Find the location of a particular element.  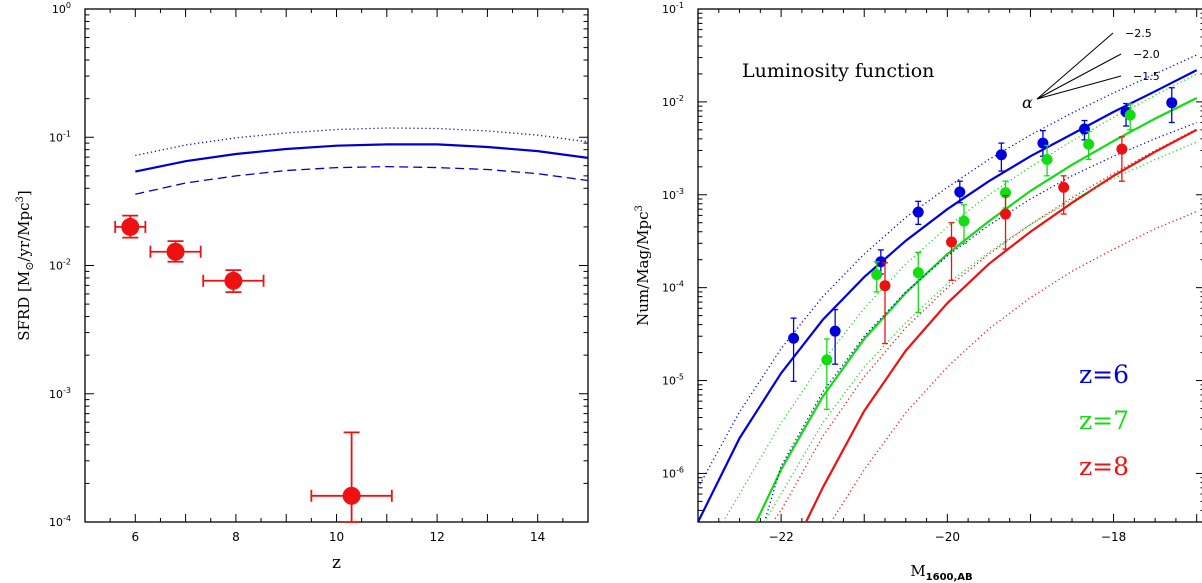

legend-z-7: z=7 is located at coordinates (1104, 420).